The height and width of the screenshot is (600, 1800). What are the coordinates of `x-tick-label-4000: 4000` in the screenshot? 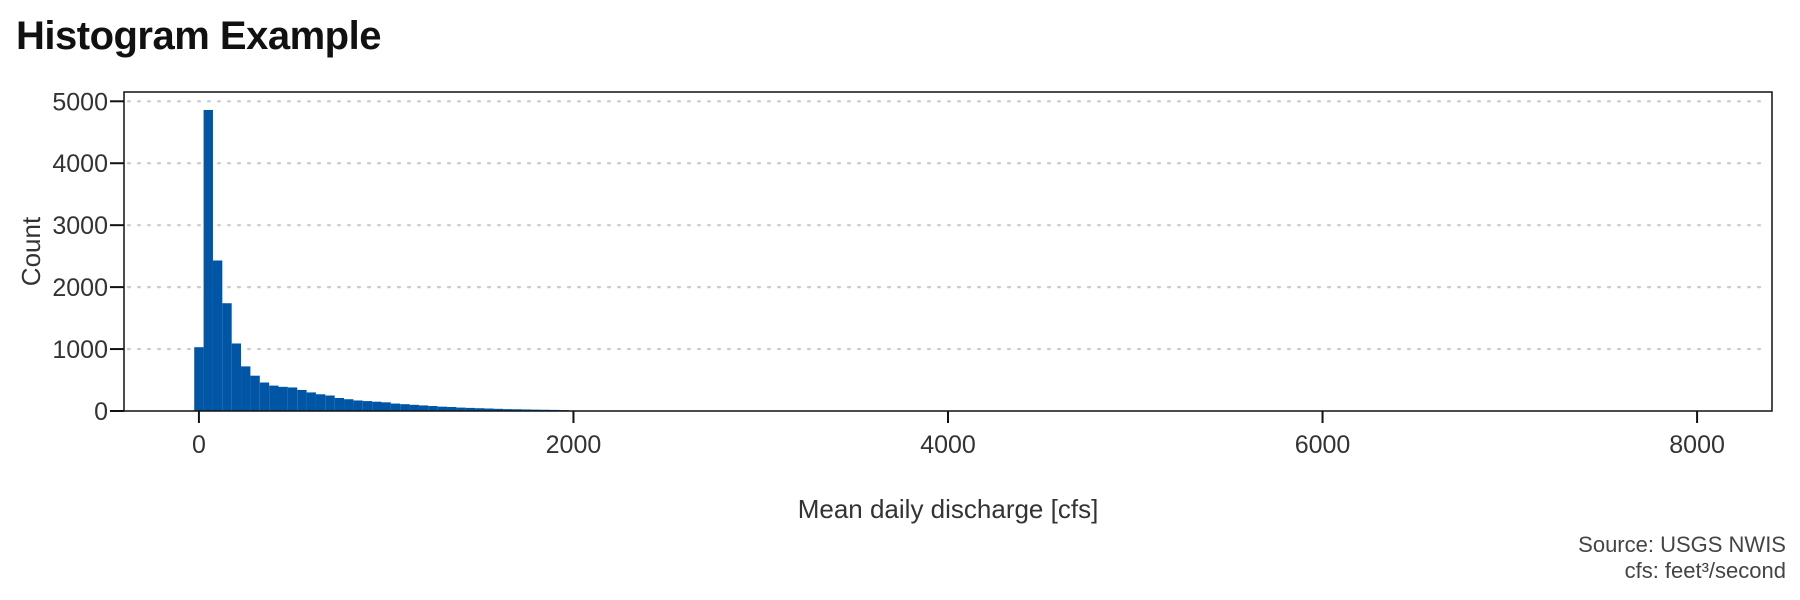 It's located at (948, 445).